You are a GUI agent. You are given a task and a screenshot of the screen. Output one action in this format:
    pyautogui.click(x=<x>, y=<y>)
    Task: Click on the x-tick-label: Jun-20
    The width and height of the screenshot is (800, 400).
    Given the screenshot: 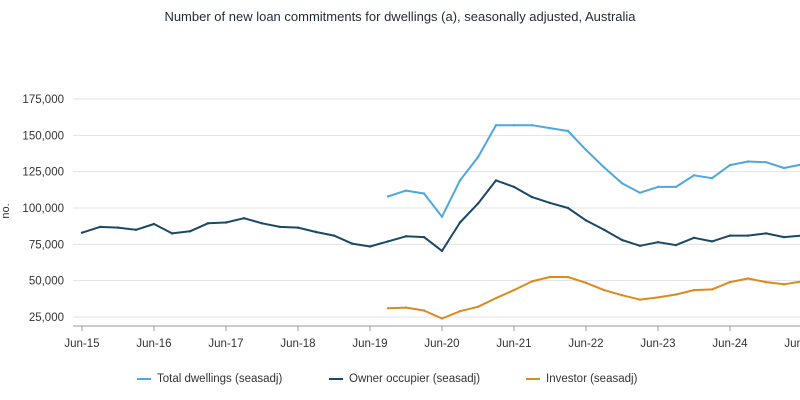 What is the action you would take?
    pyautogui.click(x=441, y=344)
    